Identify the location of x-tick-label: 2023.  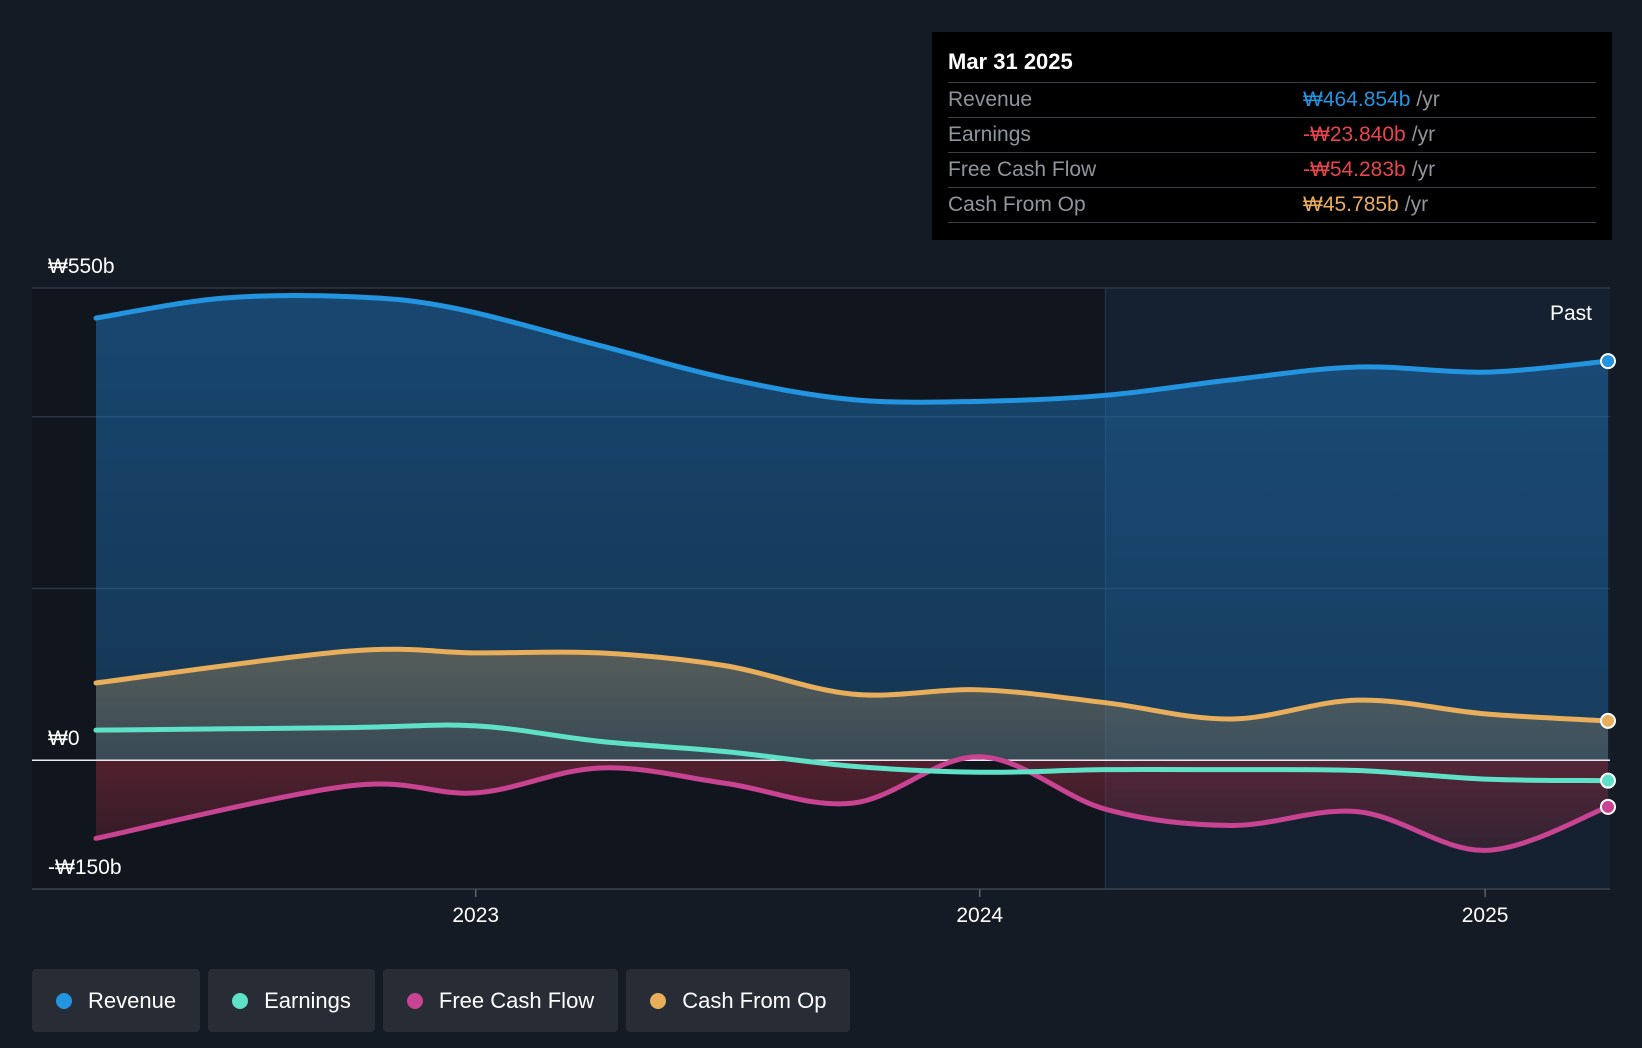
(475, 915).